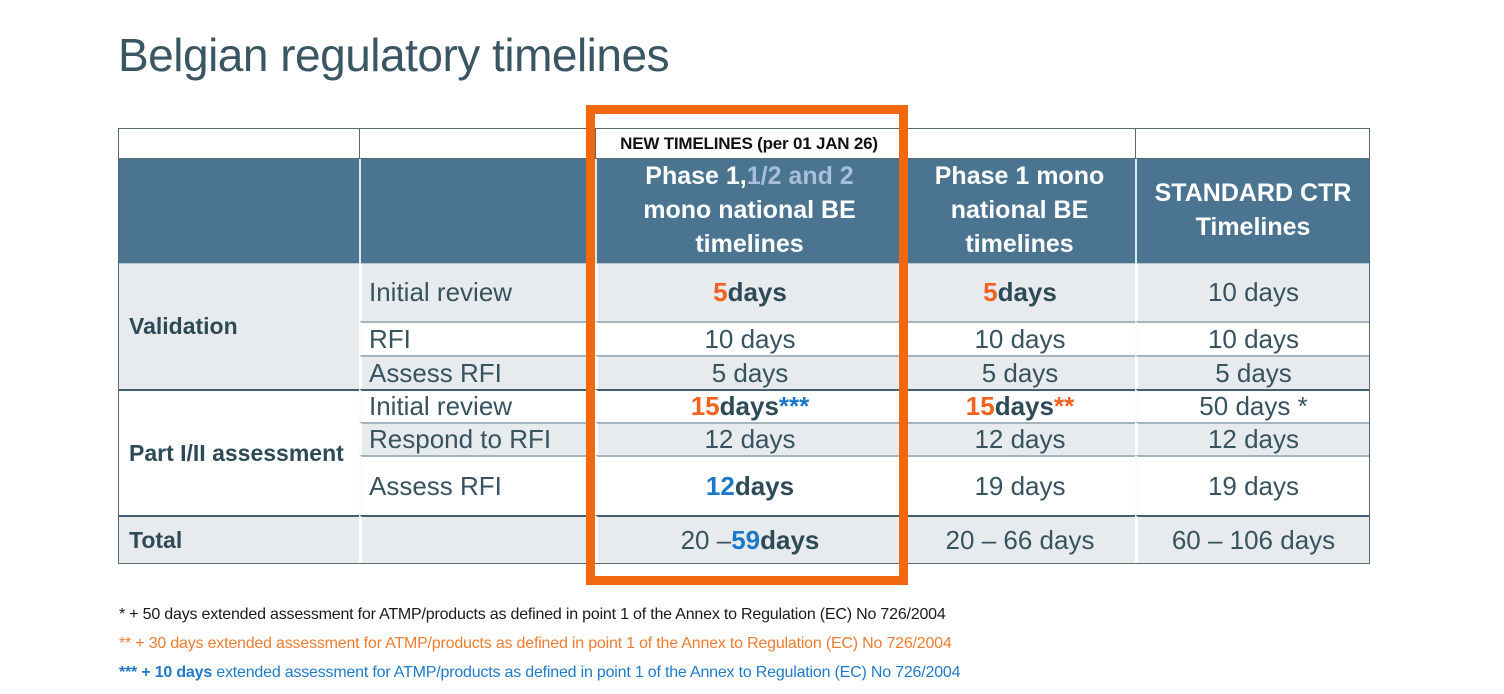  I want to click on value-number-blue: 59, so click(746, 539).